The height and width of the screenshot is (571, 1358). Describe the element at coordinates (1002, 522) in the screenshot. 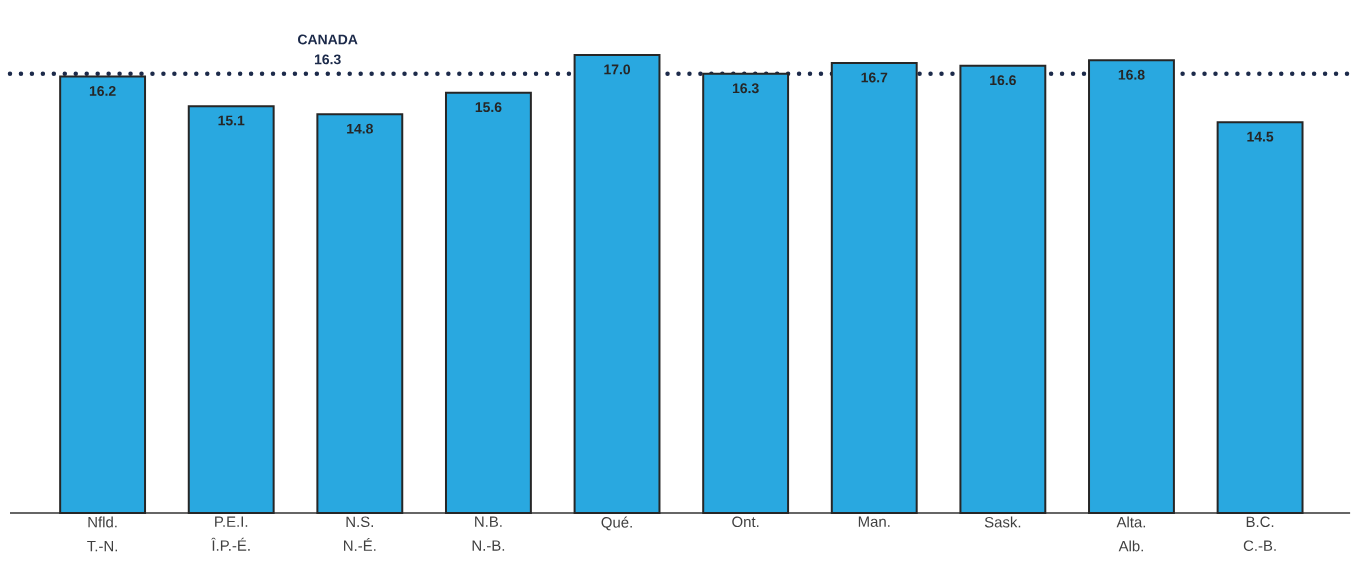

I see `x-tick-label: Sask.` at that location.